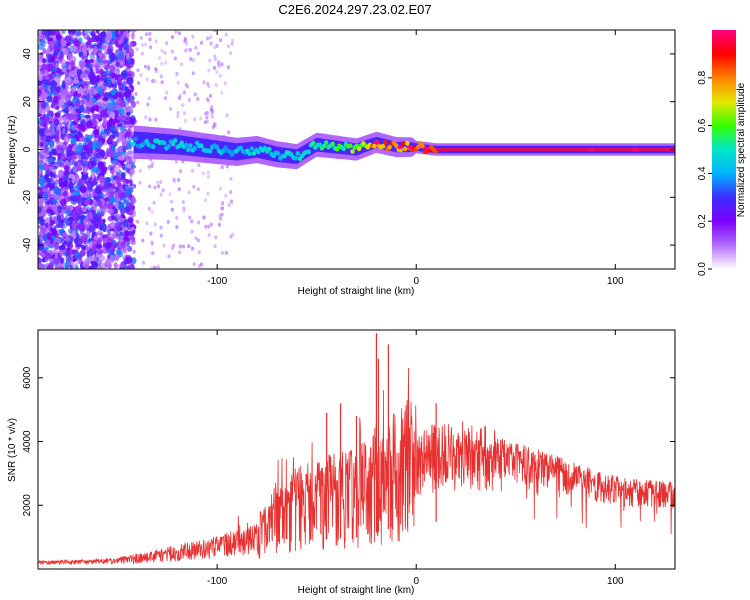  What do you see at coordinates (724, 149) in the screenshot?
I see `colorbar-gradient` at bounding box center [724, 149].